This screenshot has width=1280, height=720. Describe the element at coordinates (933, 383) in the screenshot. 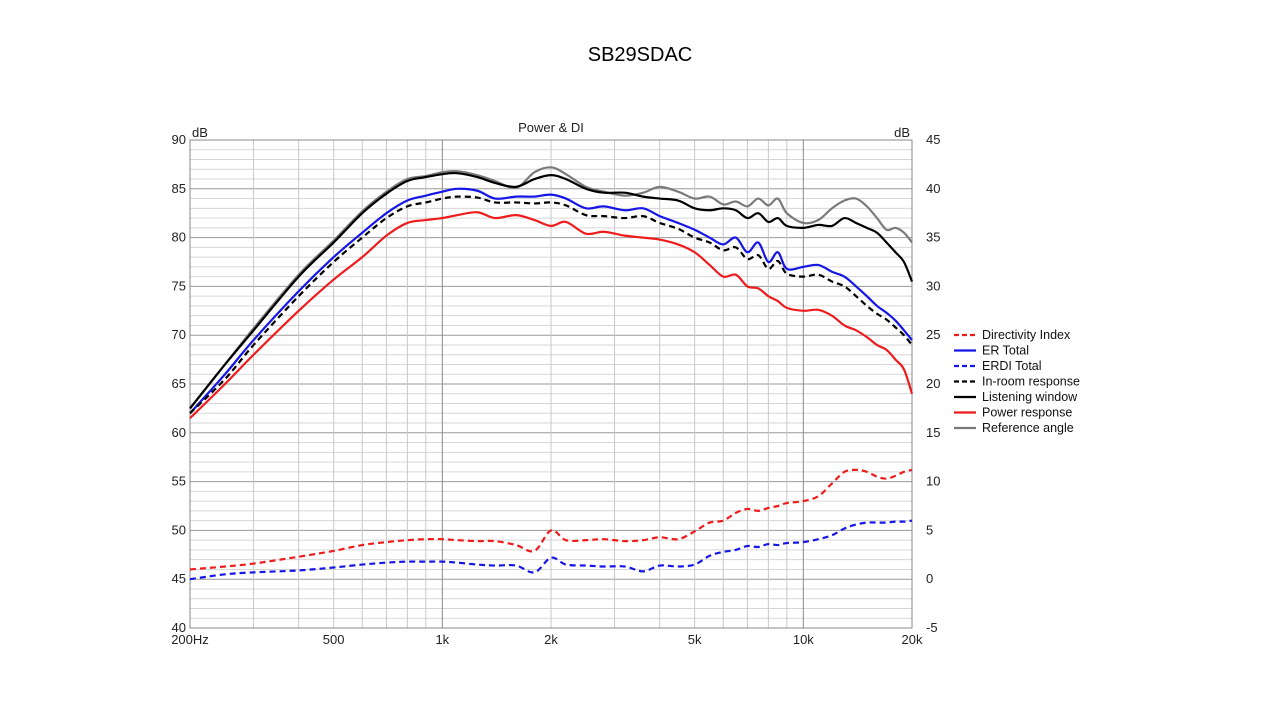

I see `right-tick-label: 20` at that location.